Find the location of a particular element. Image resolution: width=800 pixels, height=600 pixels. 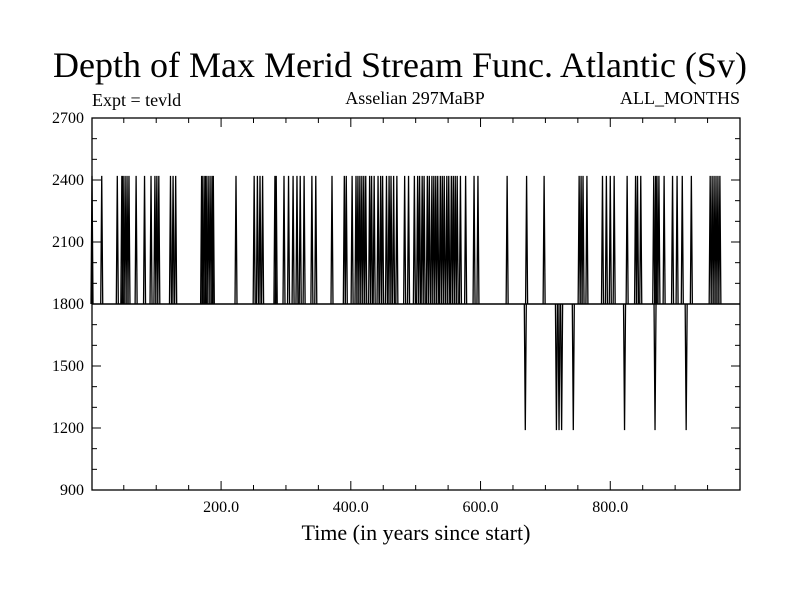

experiment-label: Expt = tevld is located at coordinates (137, 100).